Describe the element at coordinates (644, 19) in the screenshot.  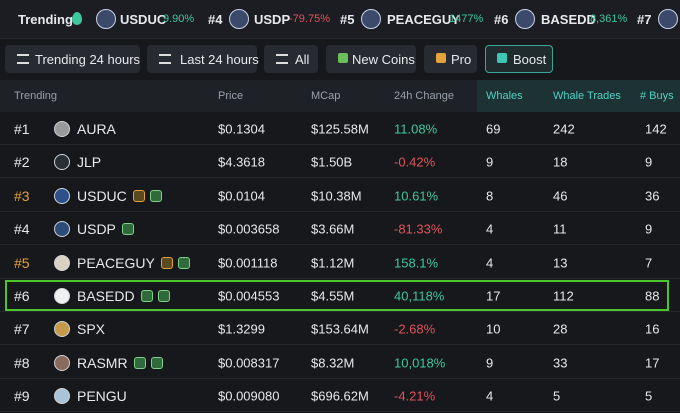
I see `trending-rank: #7` at that location.